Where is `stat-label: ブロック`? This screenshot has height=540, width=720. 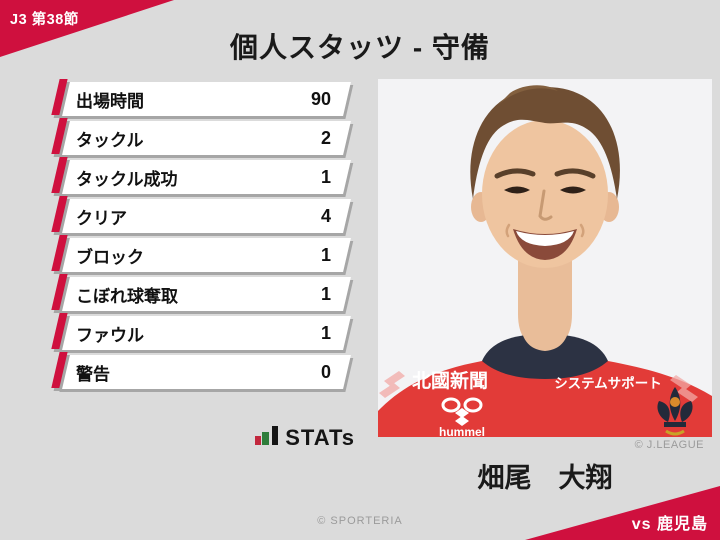
stat-label: ブロック is located at coordinates (110, 257).